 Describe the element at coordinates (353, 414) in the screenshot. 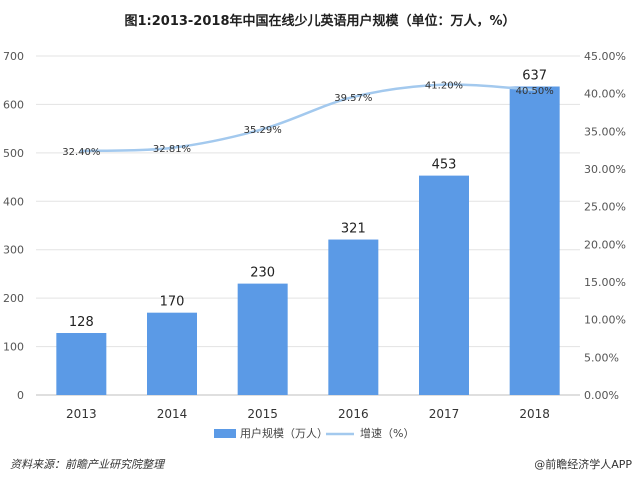

I see `x-axis-tick-label: 2016` at that location.